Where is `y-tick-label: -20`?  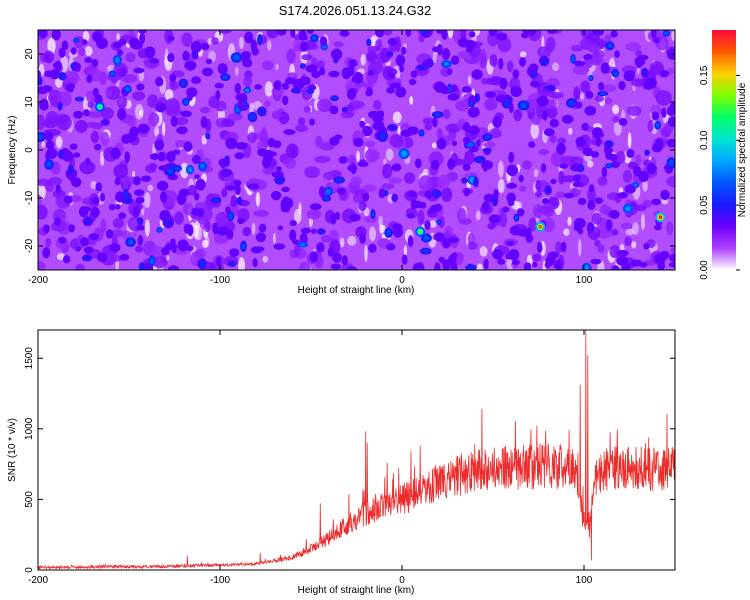 y-tick-label: -20 is located at coordinates (29, 245).